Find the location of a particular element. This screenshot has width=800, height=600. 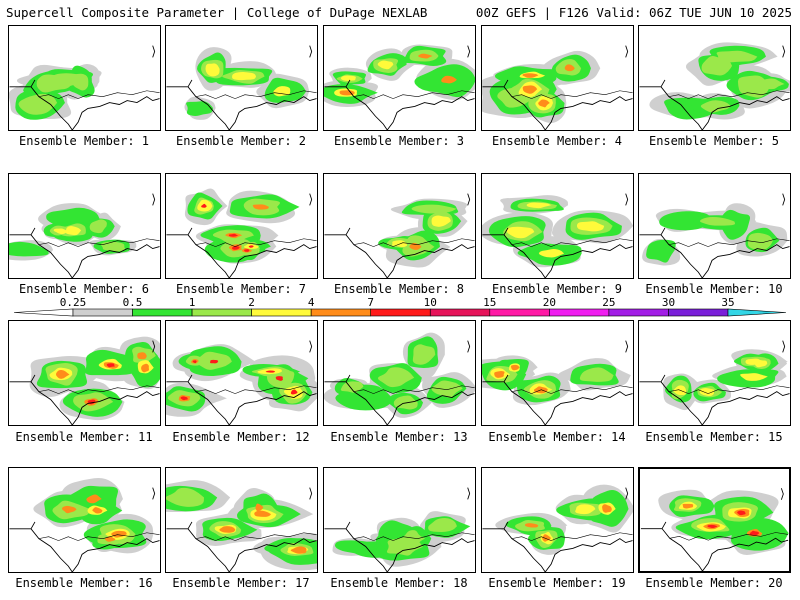

ensemble-member-label: Ensemble Member: 12 is located at coordinates (241, 437).